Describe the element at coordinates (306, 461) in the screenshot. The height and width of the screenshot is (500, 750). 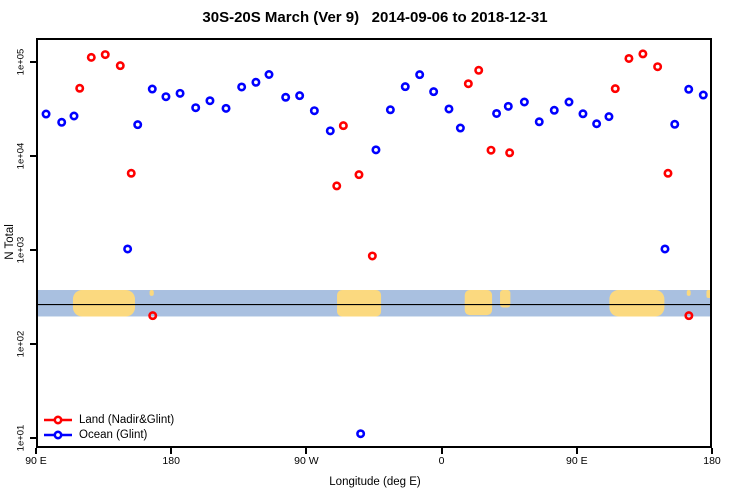
I see `x-tick-label: 90 W` at that location.